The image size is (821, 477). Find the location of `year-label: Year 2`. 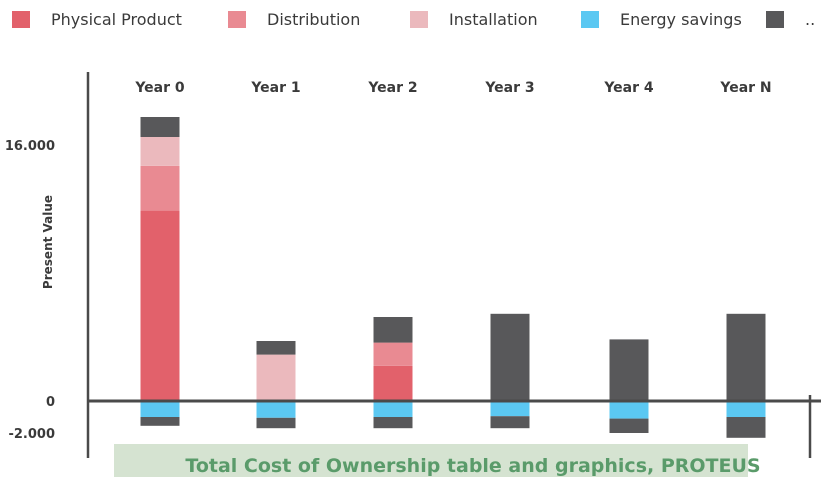

year-label: Year 2 is located at coordinates (392, 88).